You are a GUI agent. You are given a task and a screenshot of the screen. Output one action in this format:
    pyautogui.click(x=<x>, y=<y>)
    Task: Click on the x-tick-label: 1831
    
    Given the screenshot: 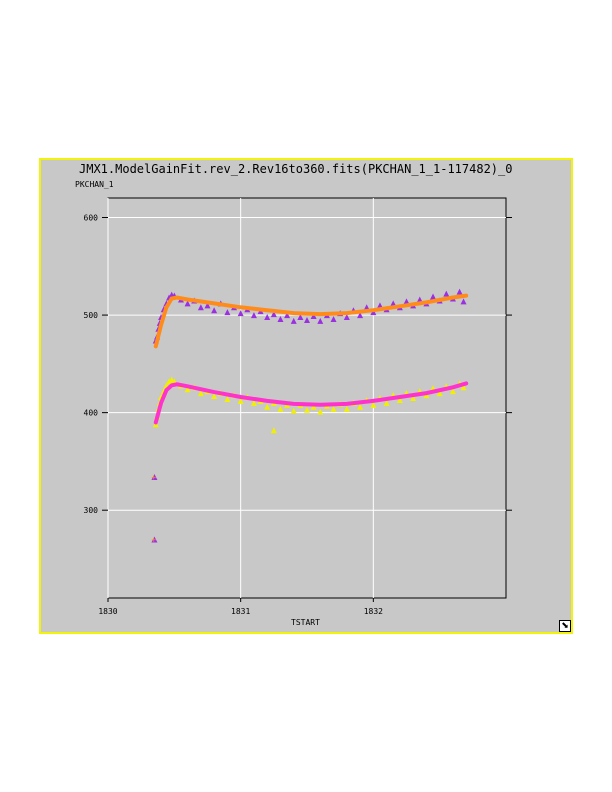 What is the action you would take?
    pyautogui.click(x=240, y=611)
    